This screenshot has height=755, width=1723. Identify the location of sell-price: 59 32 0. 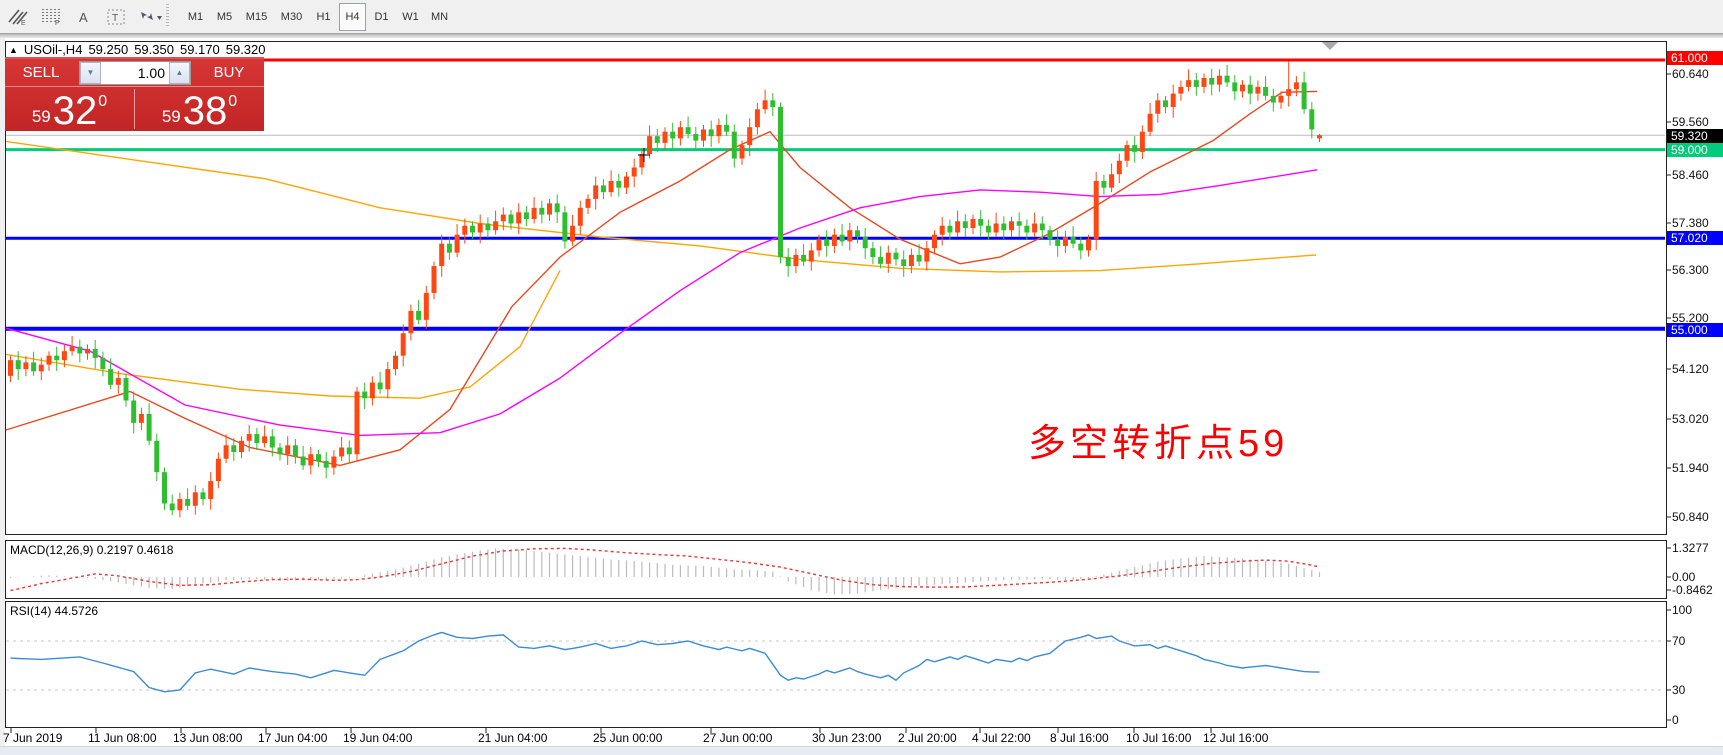
(69, 111).